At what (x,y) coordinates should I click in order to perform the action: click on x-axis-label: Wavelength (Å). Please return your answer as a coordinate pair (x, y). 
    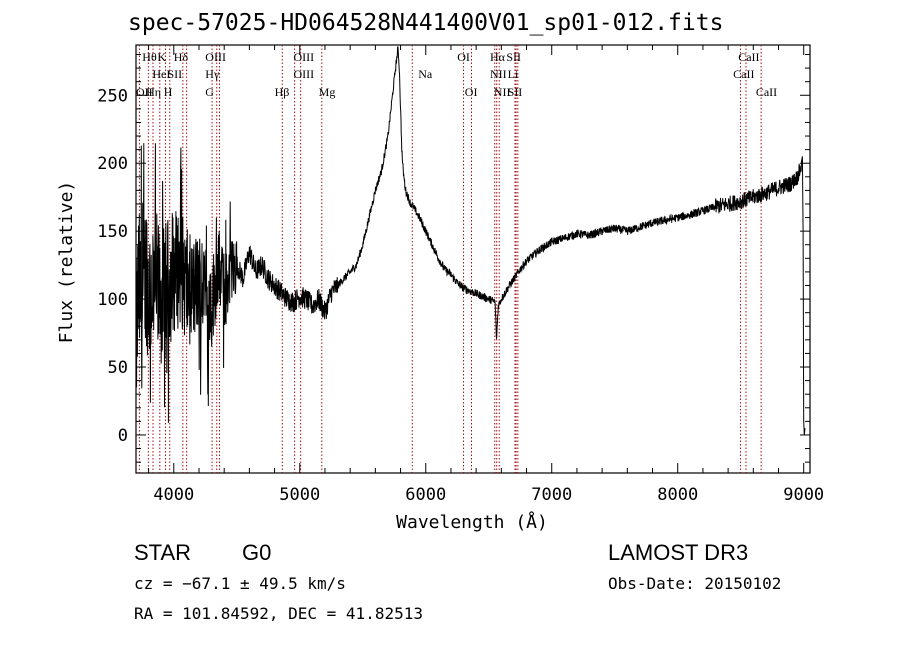
    Looking at the image, I should click on (472, 522).